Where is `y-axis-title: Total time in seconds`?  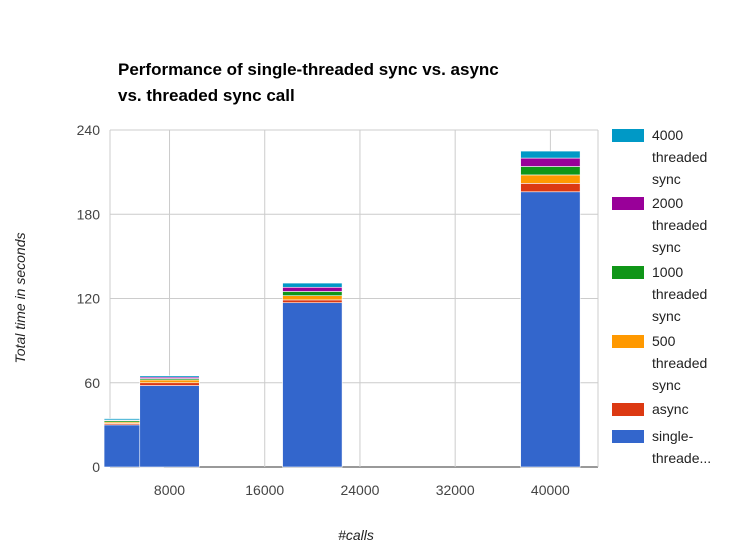 y-axis-title: Total time in seconds is located at coordinates (20, 298).